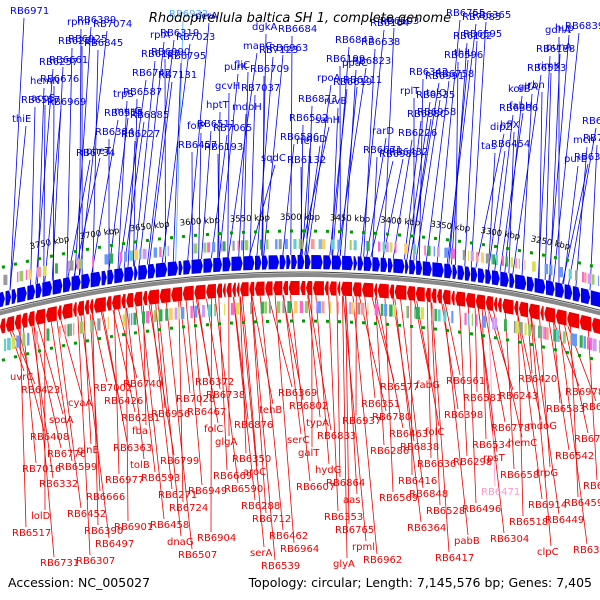  Describe the element at coordinates (528, 87) in the screenshot. I see `gene-label: gltA` at that location.